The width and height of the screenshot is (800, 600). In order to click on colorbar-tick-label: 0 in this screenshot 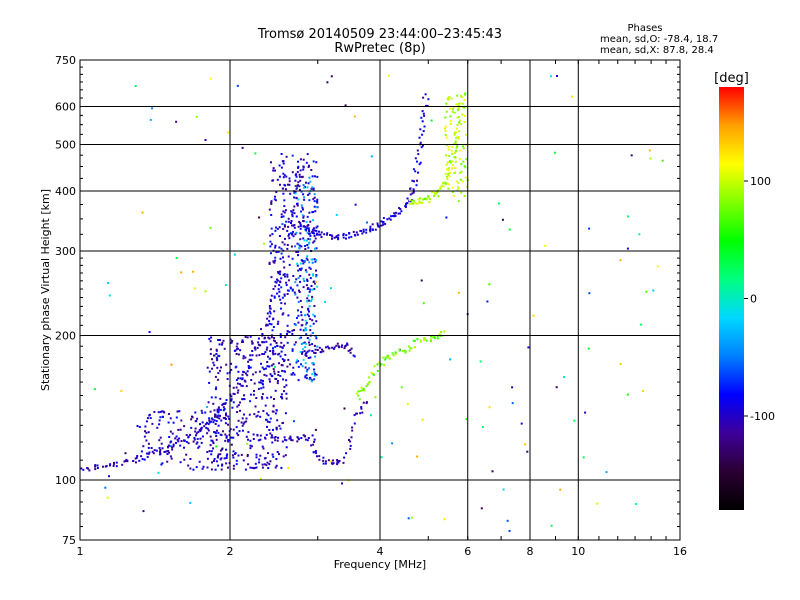, I will do `click(753, 299)`.